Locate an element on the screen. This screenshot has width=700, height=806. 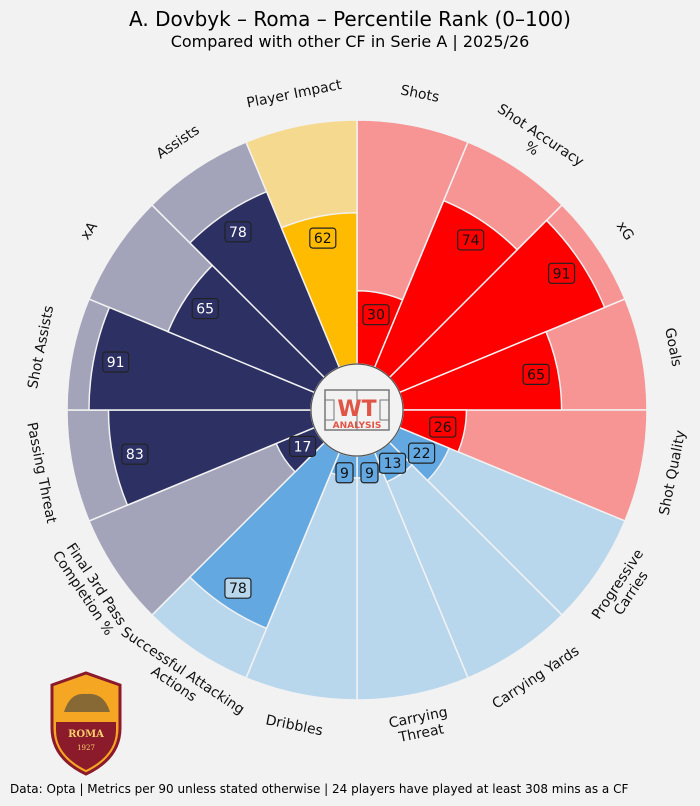
value-box-progressive-carries is located at coordinates (421, 453).